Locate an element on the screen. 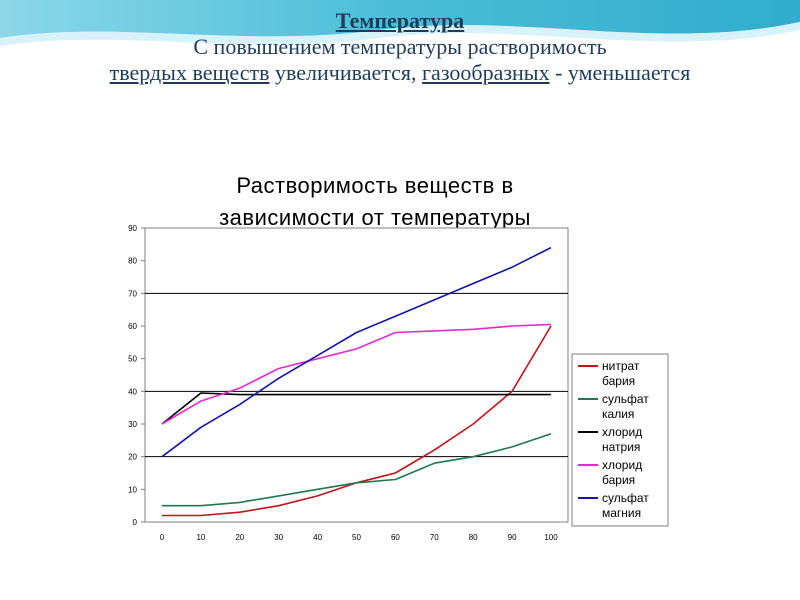  chart-title-line-1: Растворимость веществ в is located at coordinates (375, 185).